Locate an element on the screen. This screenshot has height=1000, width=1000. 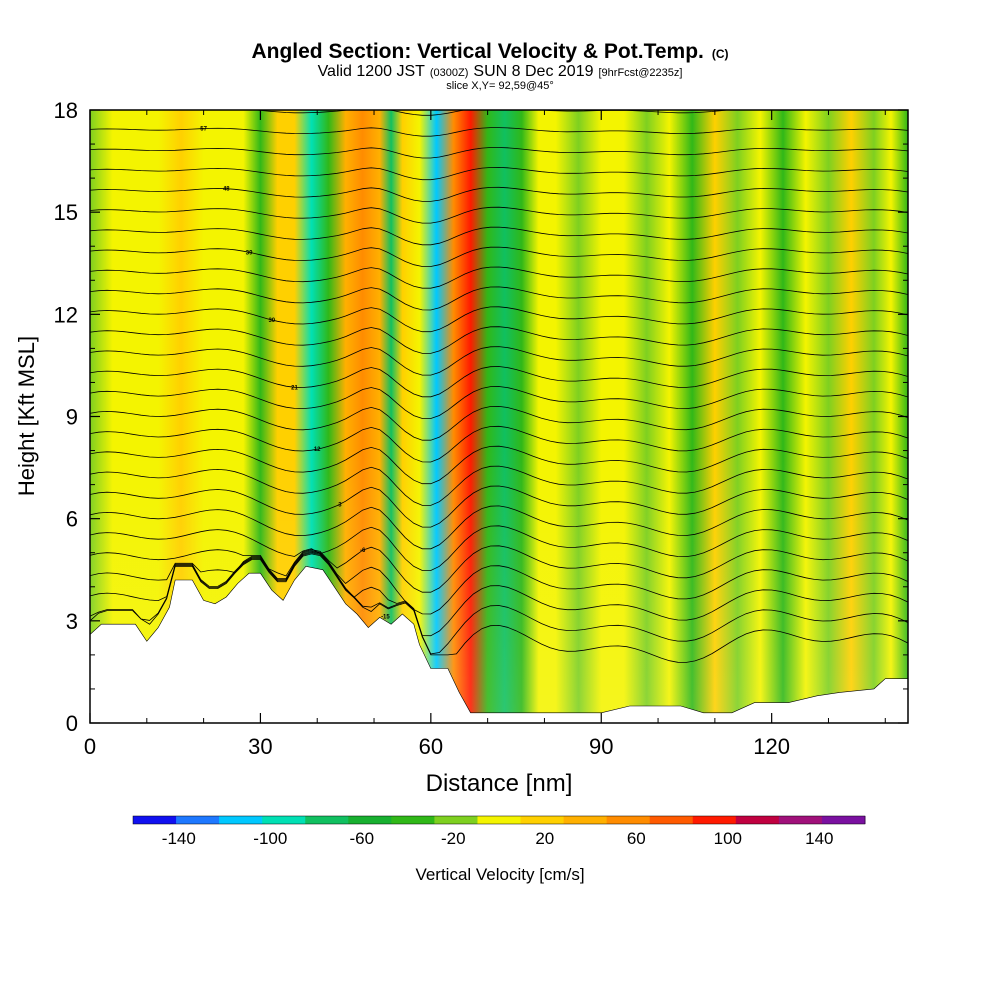
theta-contour-labels: -15 -6 3 12 21 30 39 48 57 is located at coordinates (295, 374).